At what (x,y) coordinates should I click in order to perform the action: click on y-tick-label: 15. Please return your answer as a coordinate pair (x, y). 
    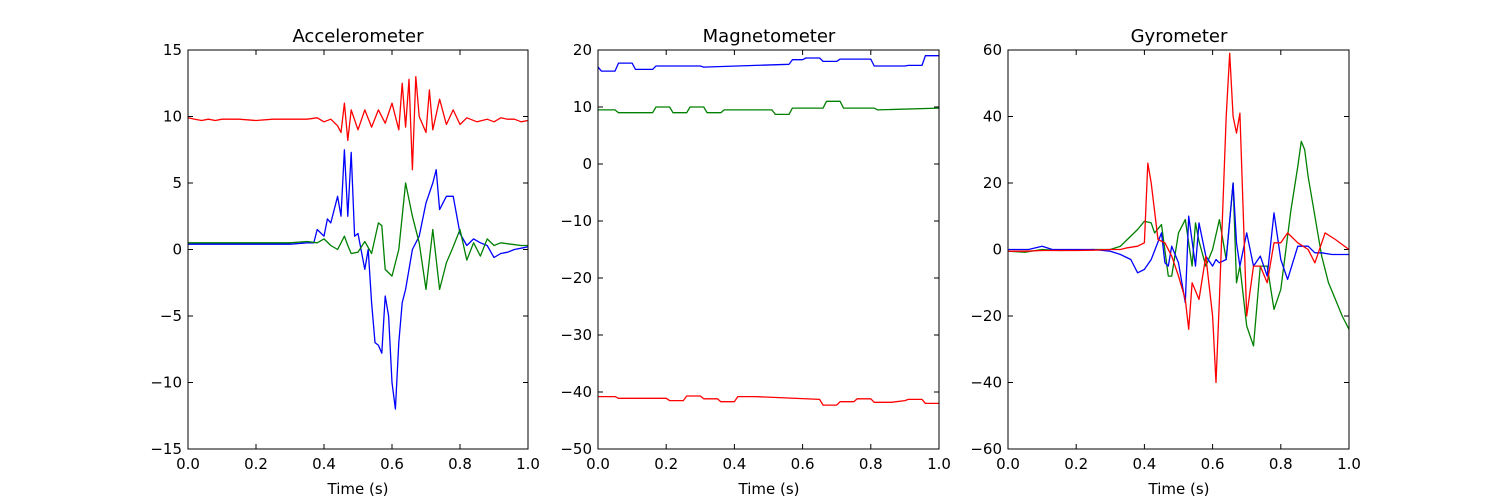
    Looking at the image, I should click on (172, 50).